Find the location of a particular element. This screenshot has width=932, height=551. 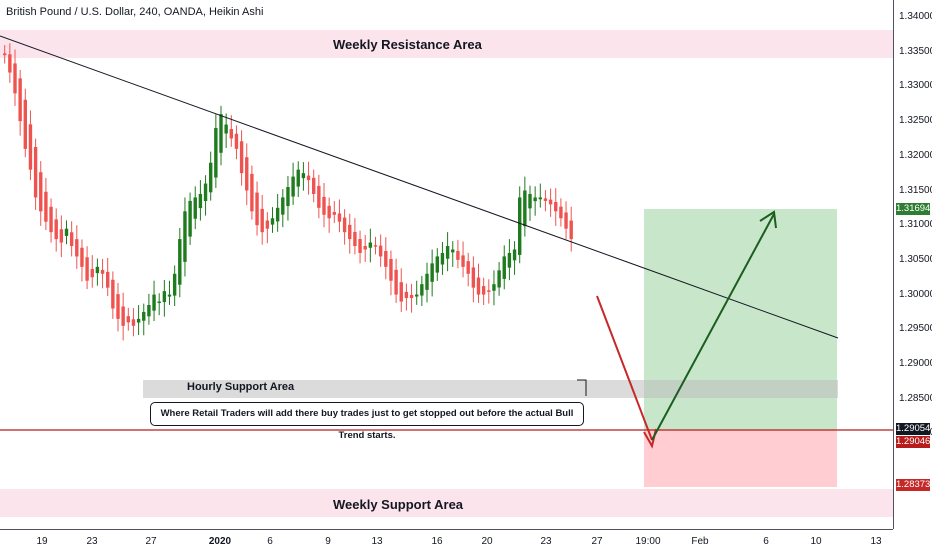

price-tag-target: 1.31694 is located at coordinates (913, 209).